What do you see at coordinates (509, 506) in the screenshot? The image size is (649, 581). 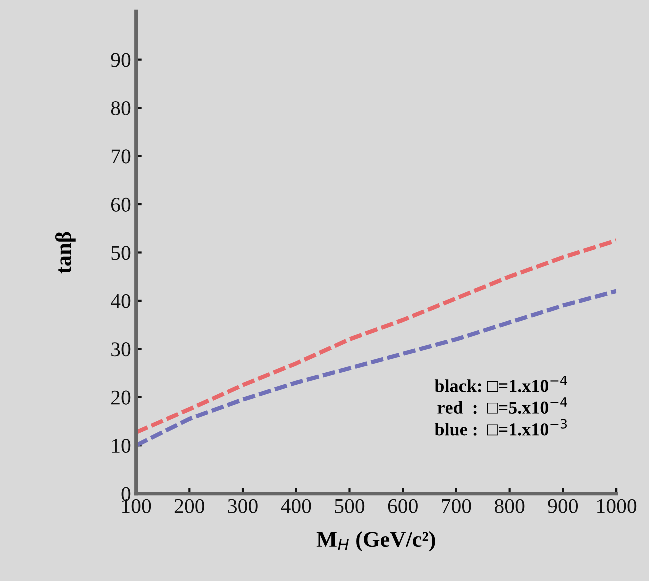 I see `x-tick-label: 800` at bounding box center [509, 506].